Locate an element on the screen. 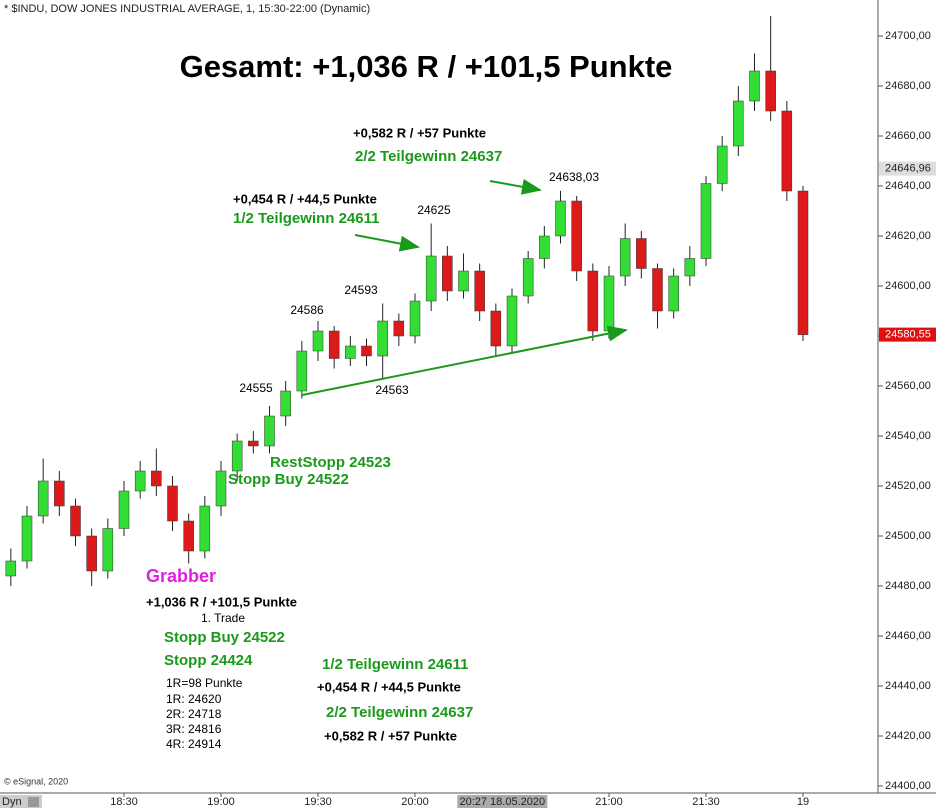 The width and height of the screenshot is (936, 808). x-tick-label: 18:30 is located at coordinates (124, 802).